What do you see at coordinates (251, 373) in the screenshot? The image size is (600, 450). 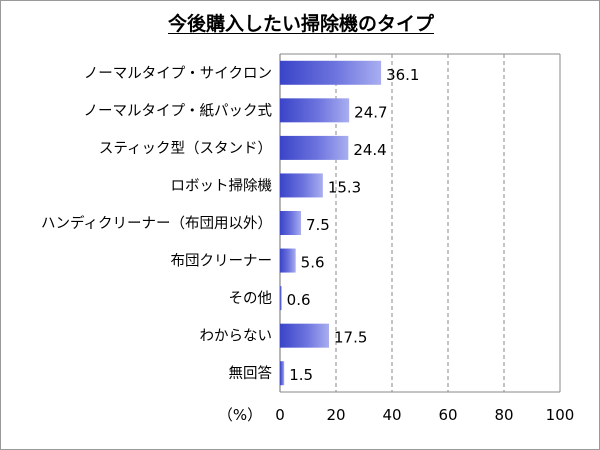 I see `category-label: 無回答` at bounding box center [251, 373].